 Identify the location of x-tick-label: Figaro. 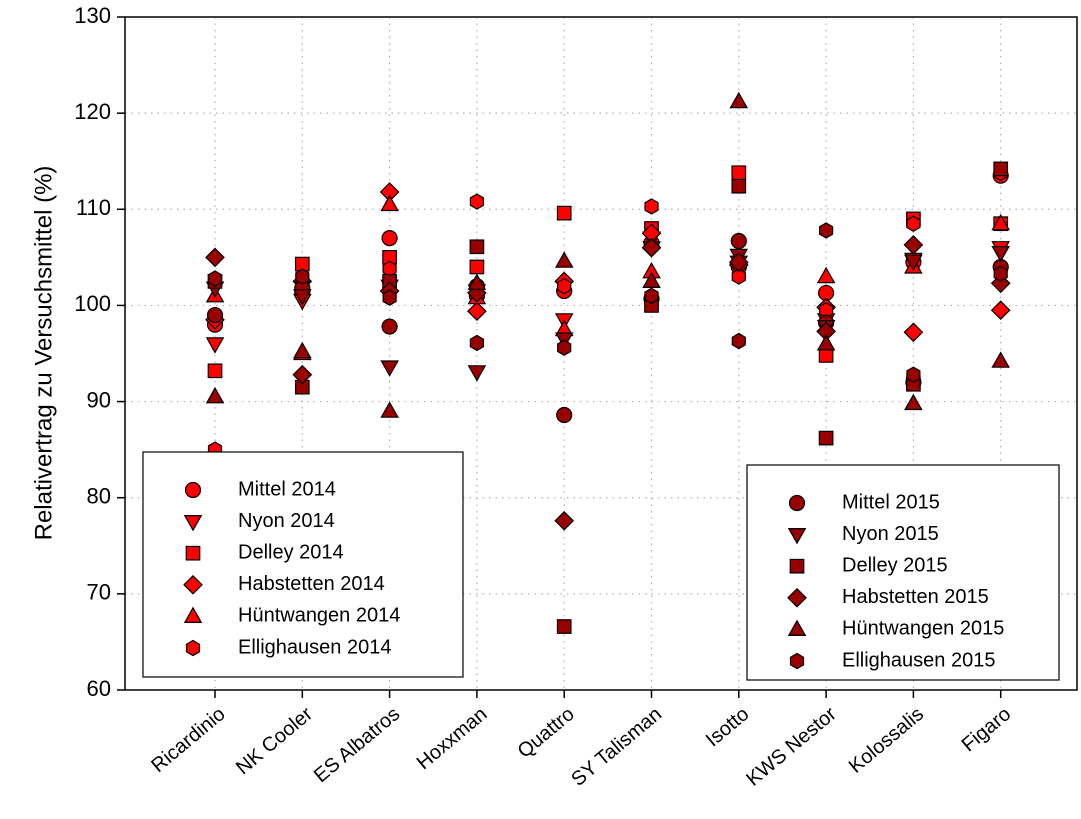
(987, 729).